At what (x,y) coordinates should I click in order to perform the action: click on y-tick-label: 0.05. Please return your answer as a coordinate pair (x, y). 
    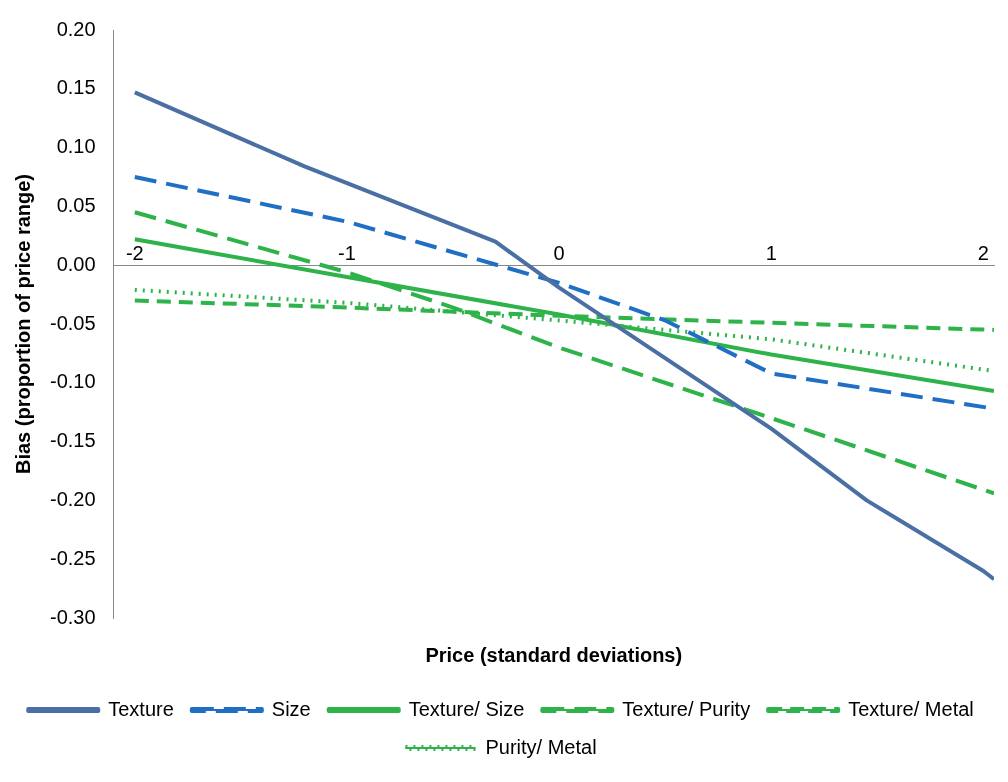
    Looking at the image, I should click on (76, 204).